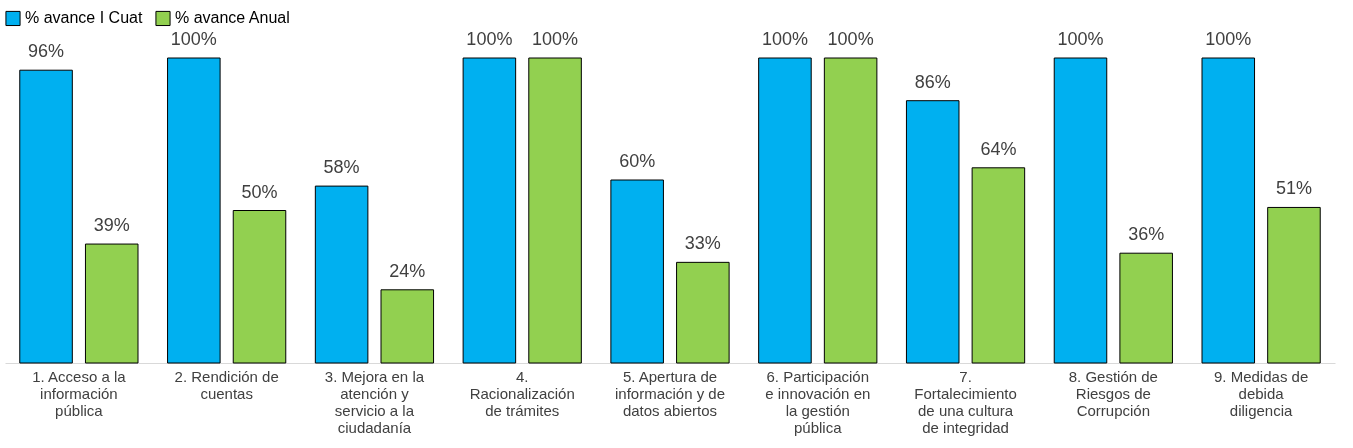  I want to click on data-label: 51%, so click(1293, 188).